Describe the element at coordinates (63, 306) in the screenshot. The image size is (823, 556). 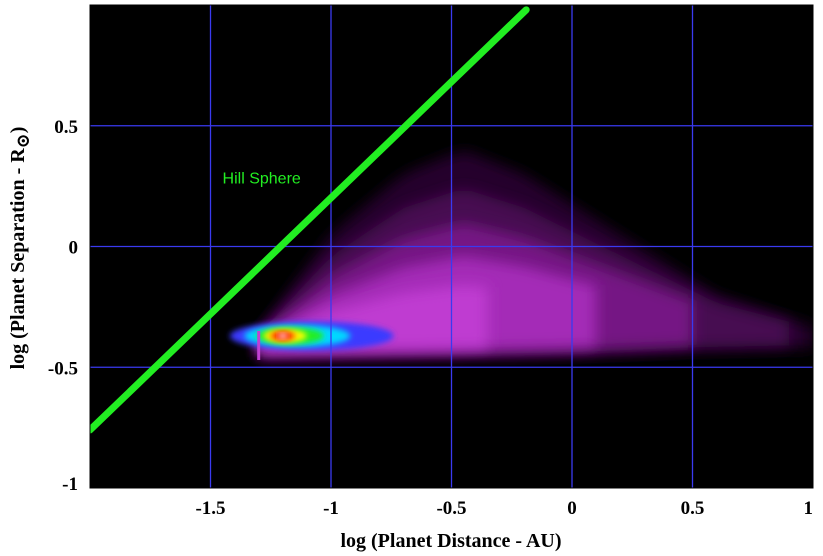
I see `y-axis-ticks: -1 -0.5 0 0.5` at that location.